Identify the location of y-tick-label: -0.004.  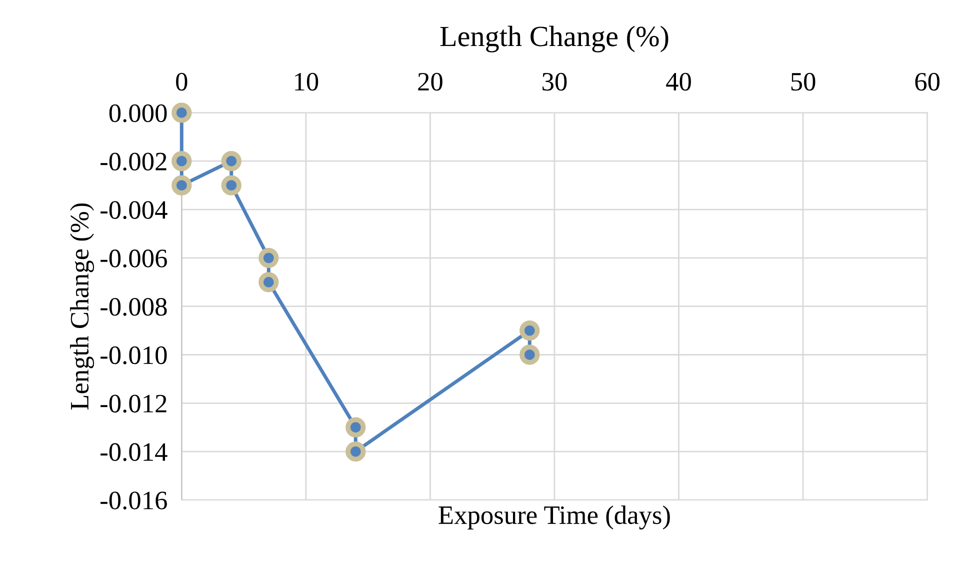
(134, 210).